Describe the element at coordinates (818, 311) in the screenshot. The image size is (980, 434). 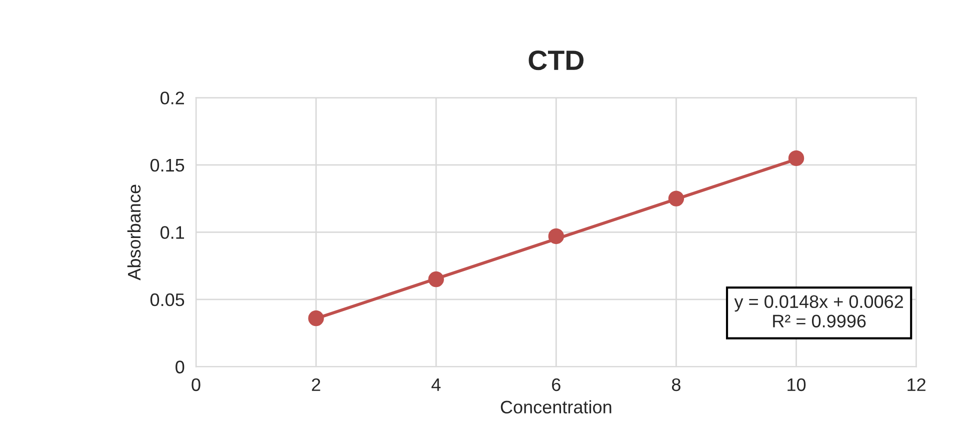
I see `annotation: y = 0.0148x + 0.0062 R² = 0.9996` at that location.